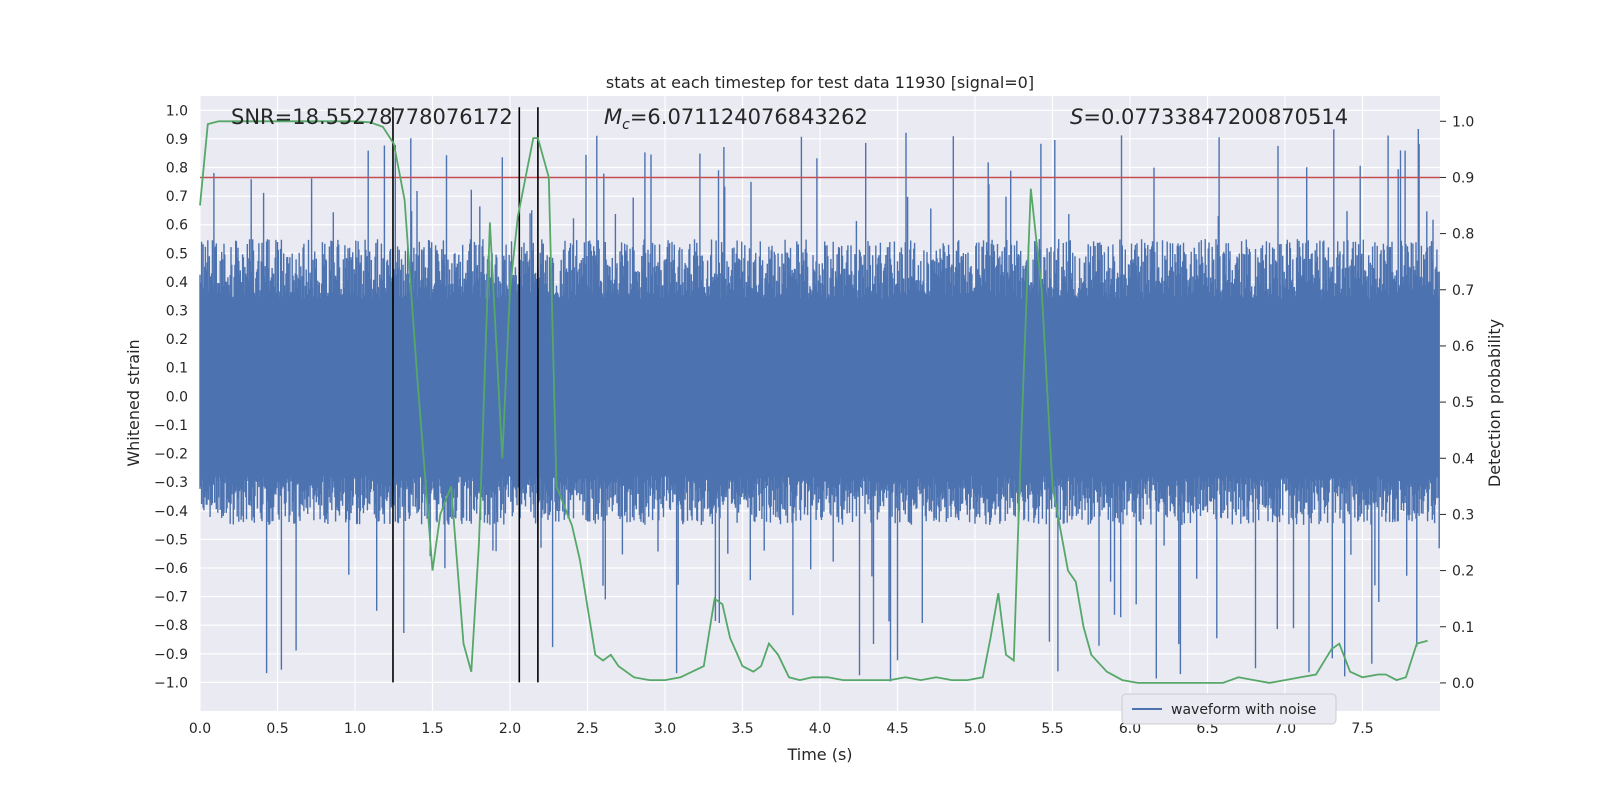 This screenshot has width=1600, height=800. Describe the element at coordinates (177, 397) in the screenshot. I see `left-y-tick-label: 0.0` at that location.